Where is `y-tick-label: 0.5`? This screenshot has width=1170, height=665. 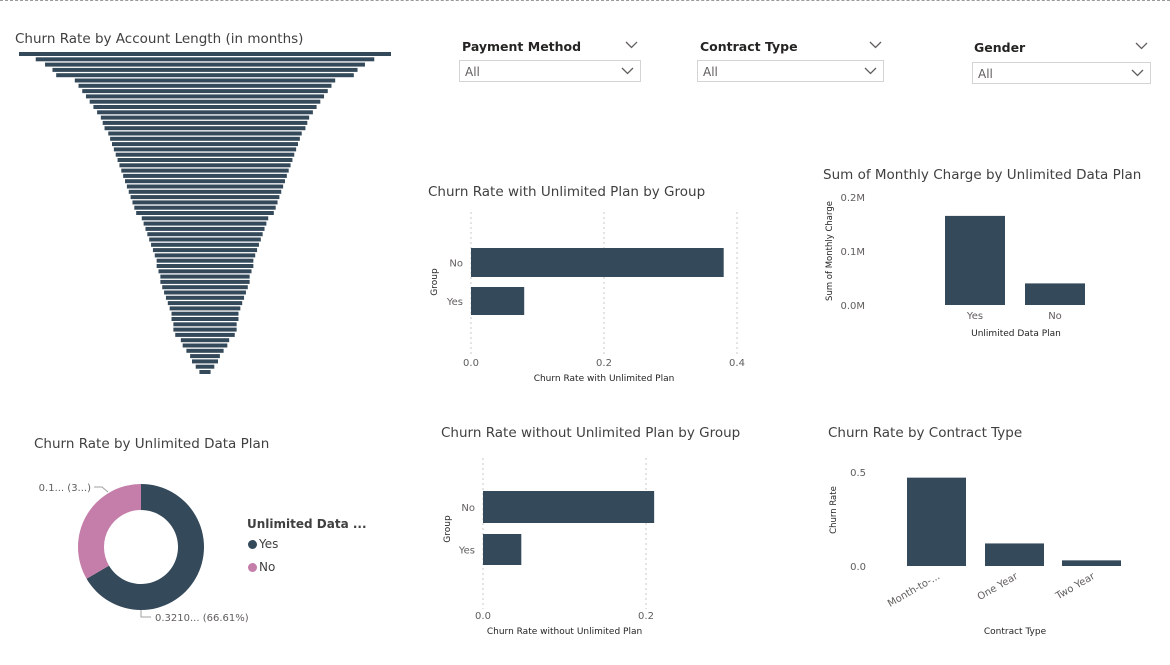
y-tick-label: 0.5 is located at coordinates (858, 473).